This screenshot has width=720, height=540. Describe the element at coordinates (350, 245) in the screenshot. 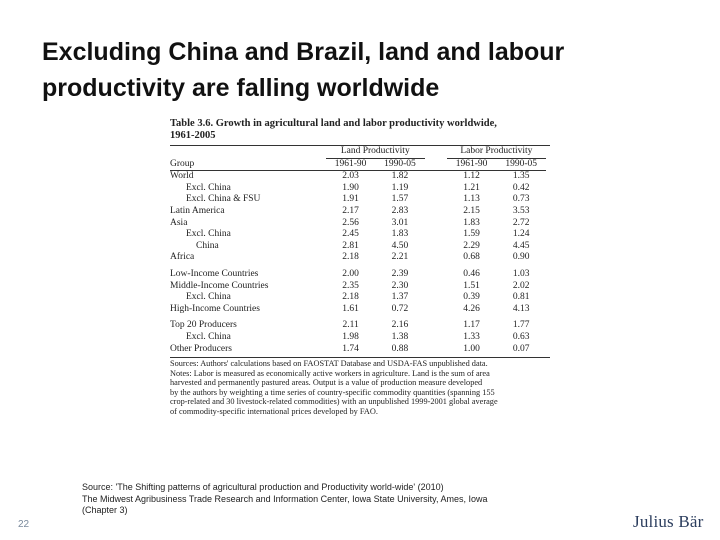

I see `row-value: 2.81` at that location.